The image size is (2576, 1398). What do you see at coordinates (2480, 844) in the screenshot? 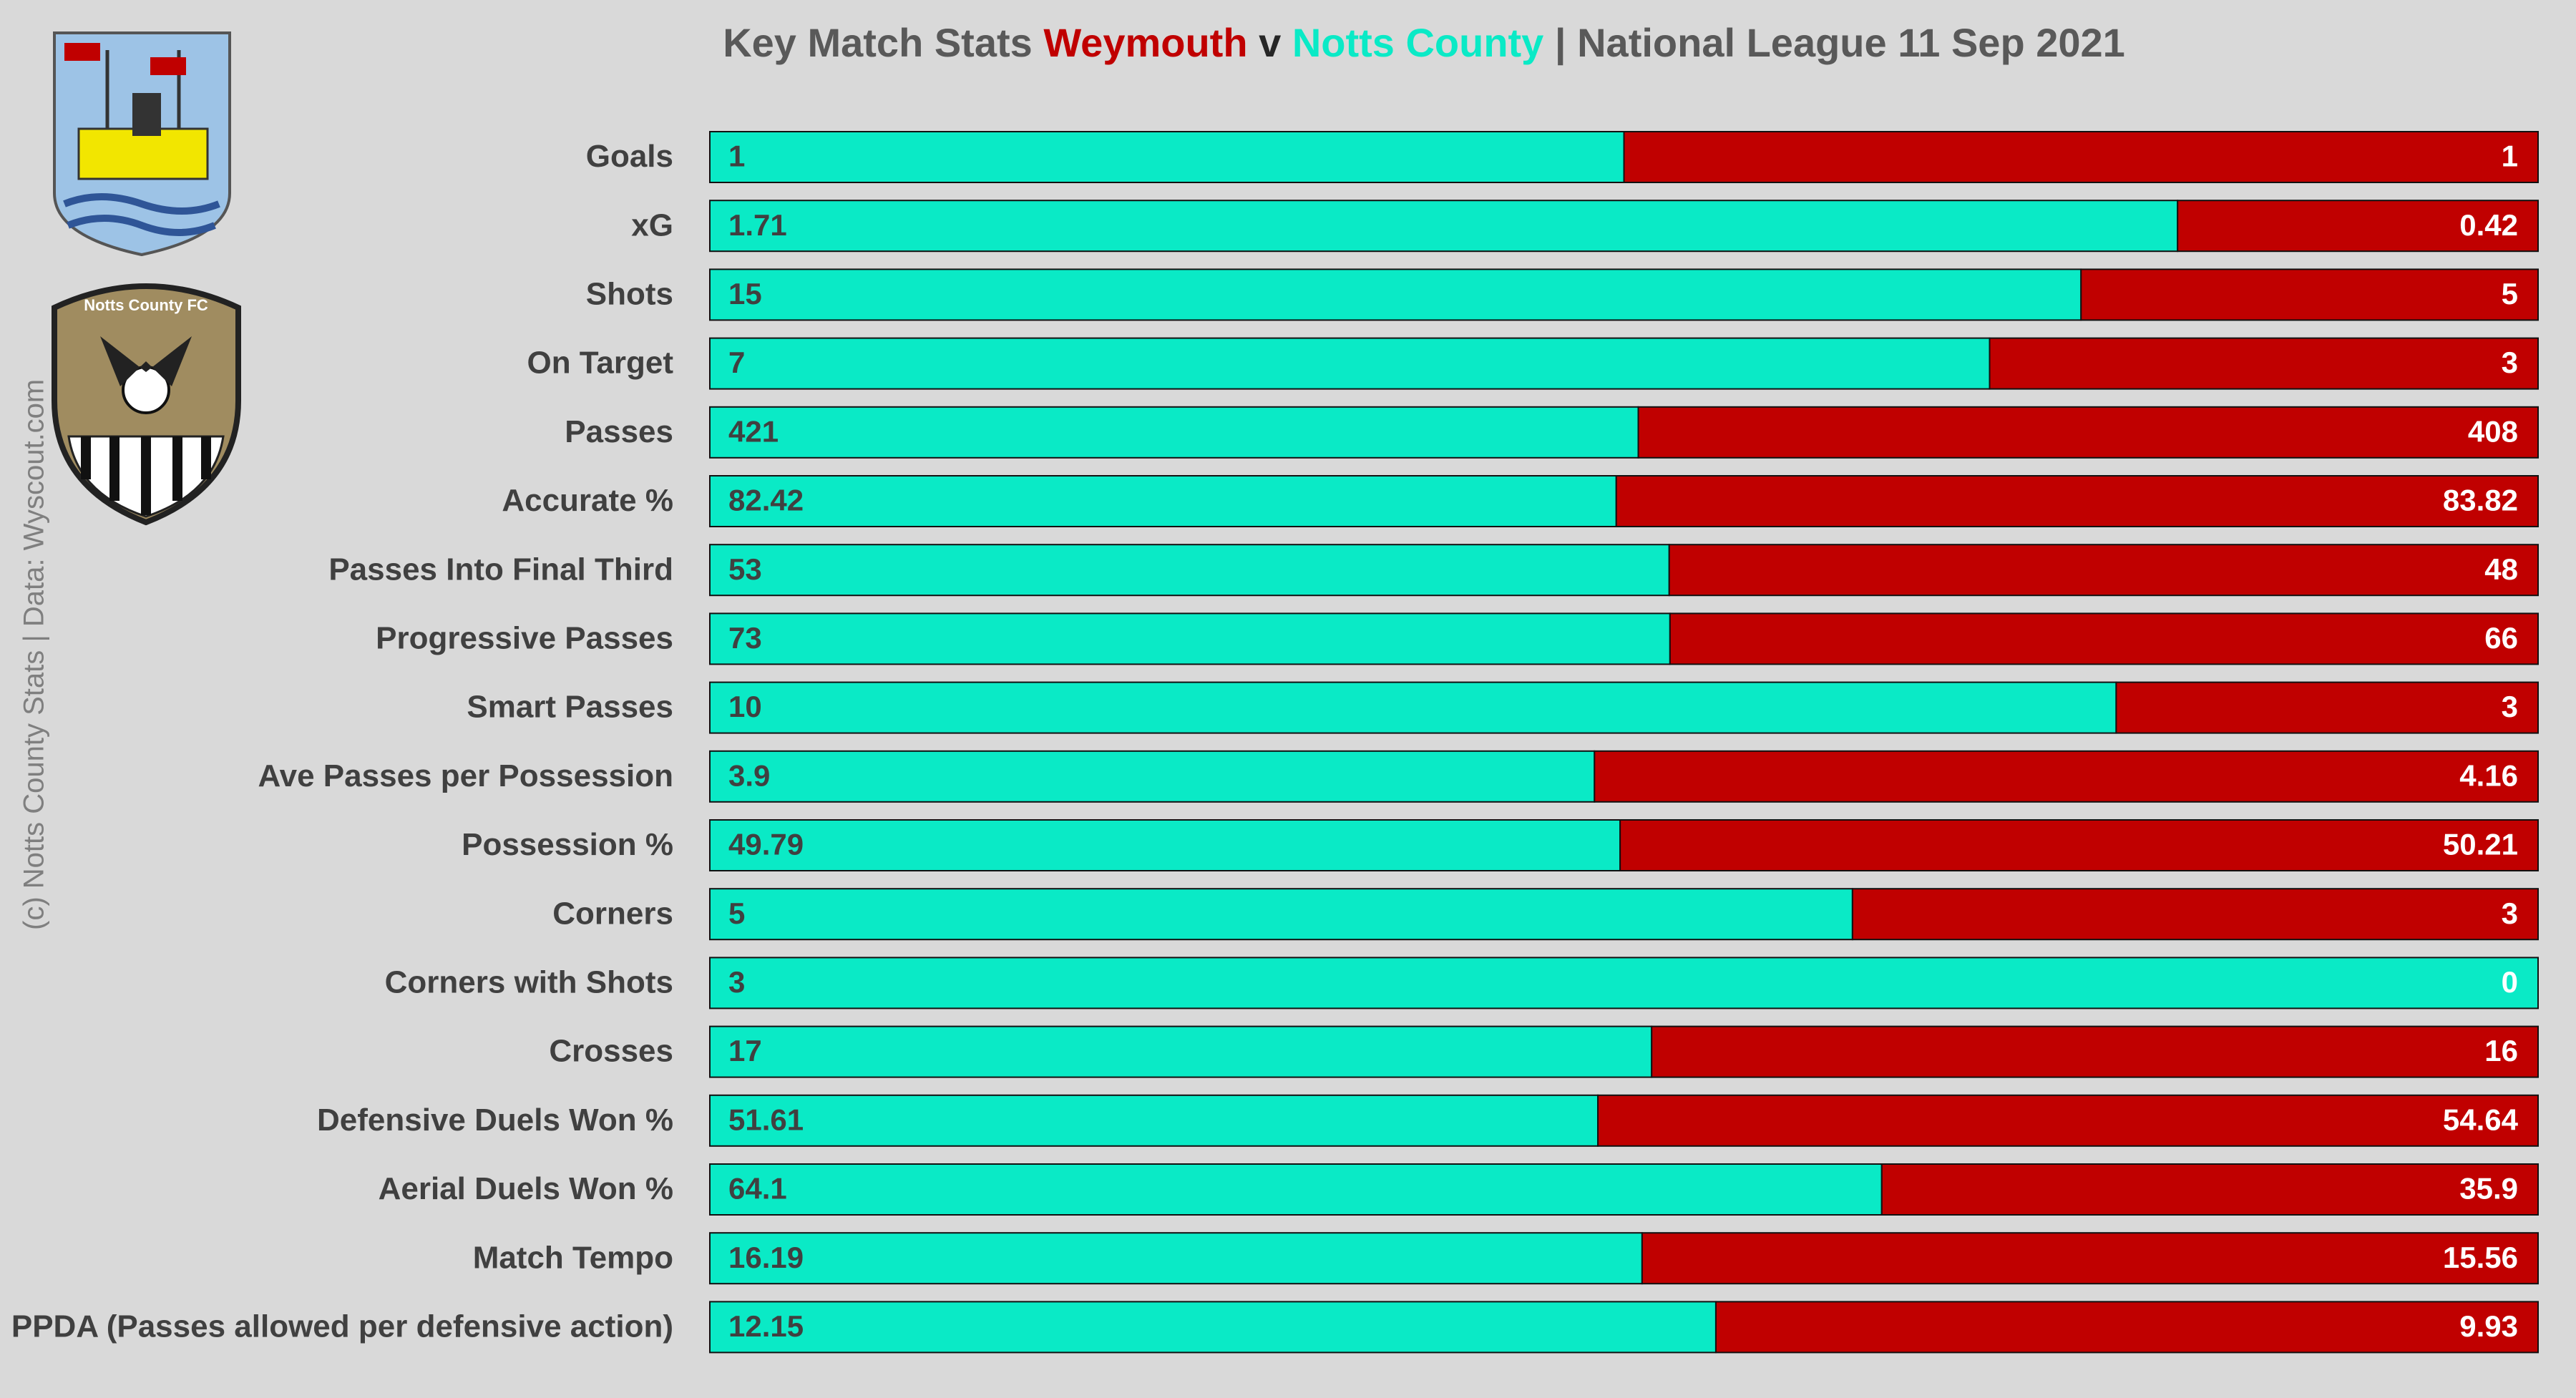
I see `value-label: 50.21` at bounding box center [2480, 844].